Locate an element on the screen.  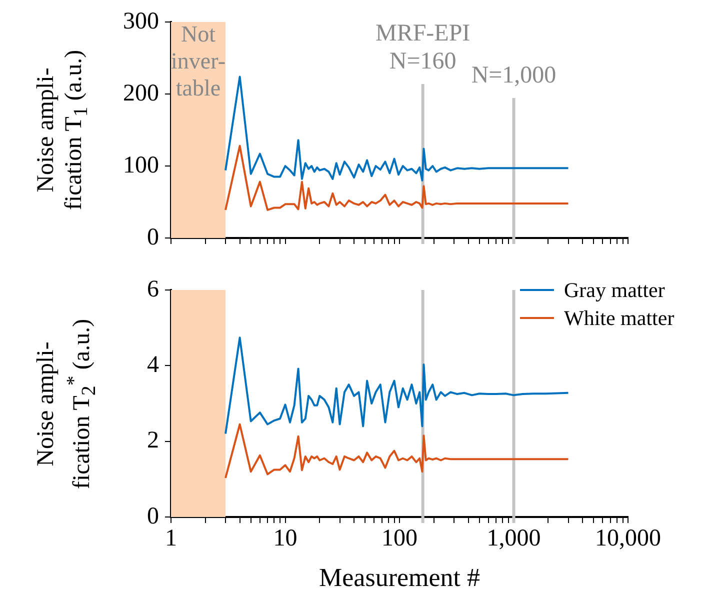
x-tick-label: 10 is located at coordinates (285, 539).